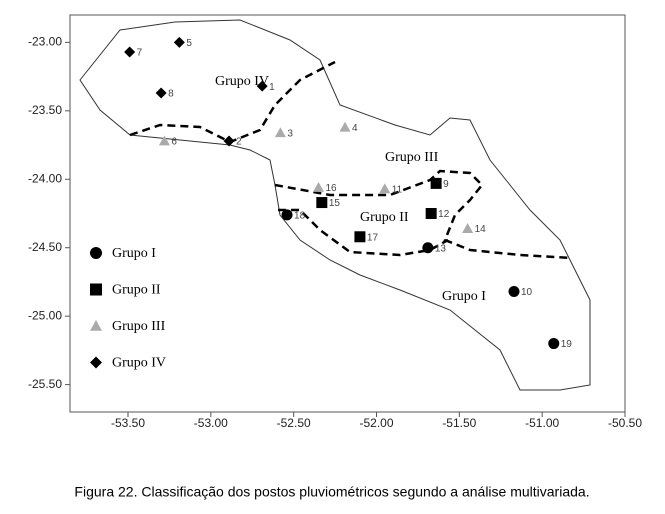 This screenshot has width=665, height=514. I want to click on point-label: 9, so click(446, 184).